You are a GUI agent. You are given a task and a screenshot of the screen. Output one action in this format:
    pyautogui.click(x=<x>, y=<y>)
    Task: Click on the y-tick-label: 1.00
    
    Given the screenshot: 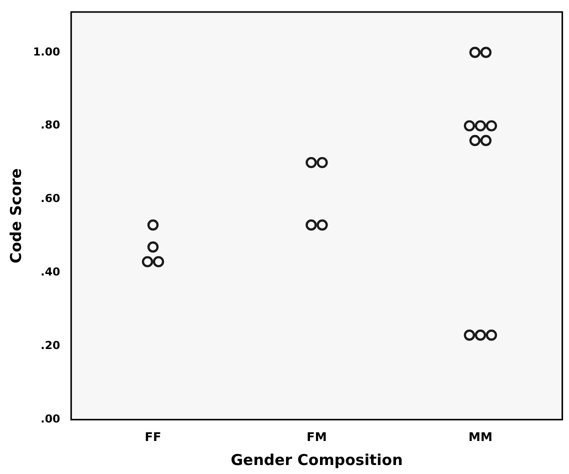 What is the action you would take?
    pyautogui.click(x=46, y=51)
    